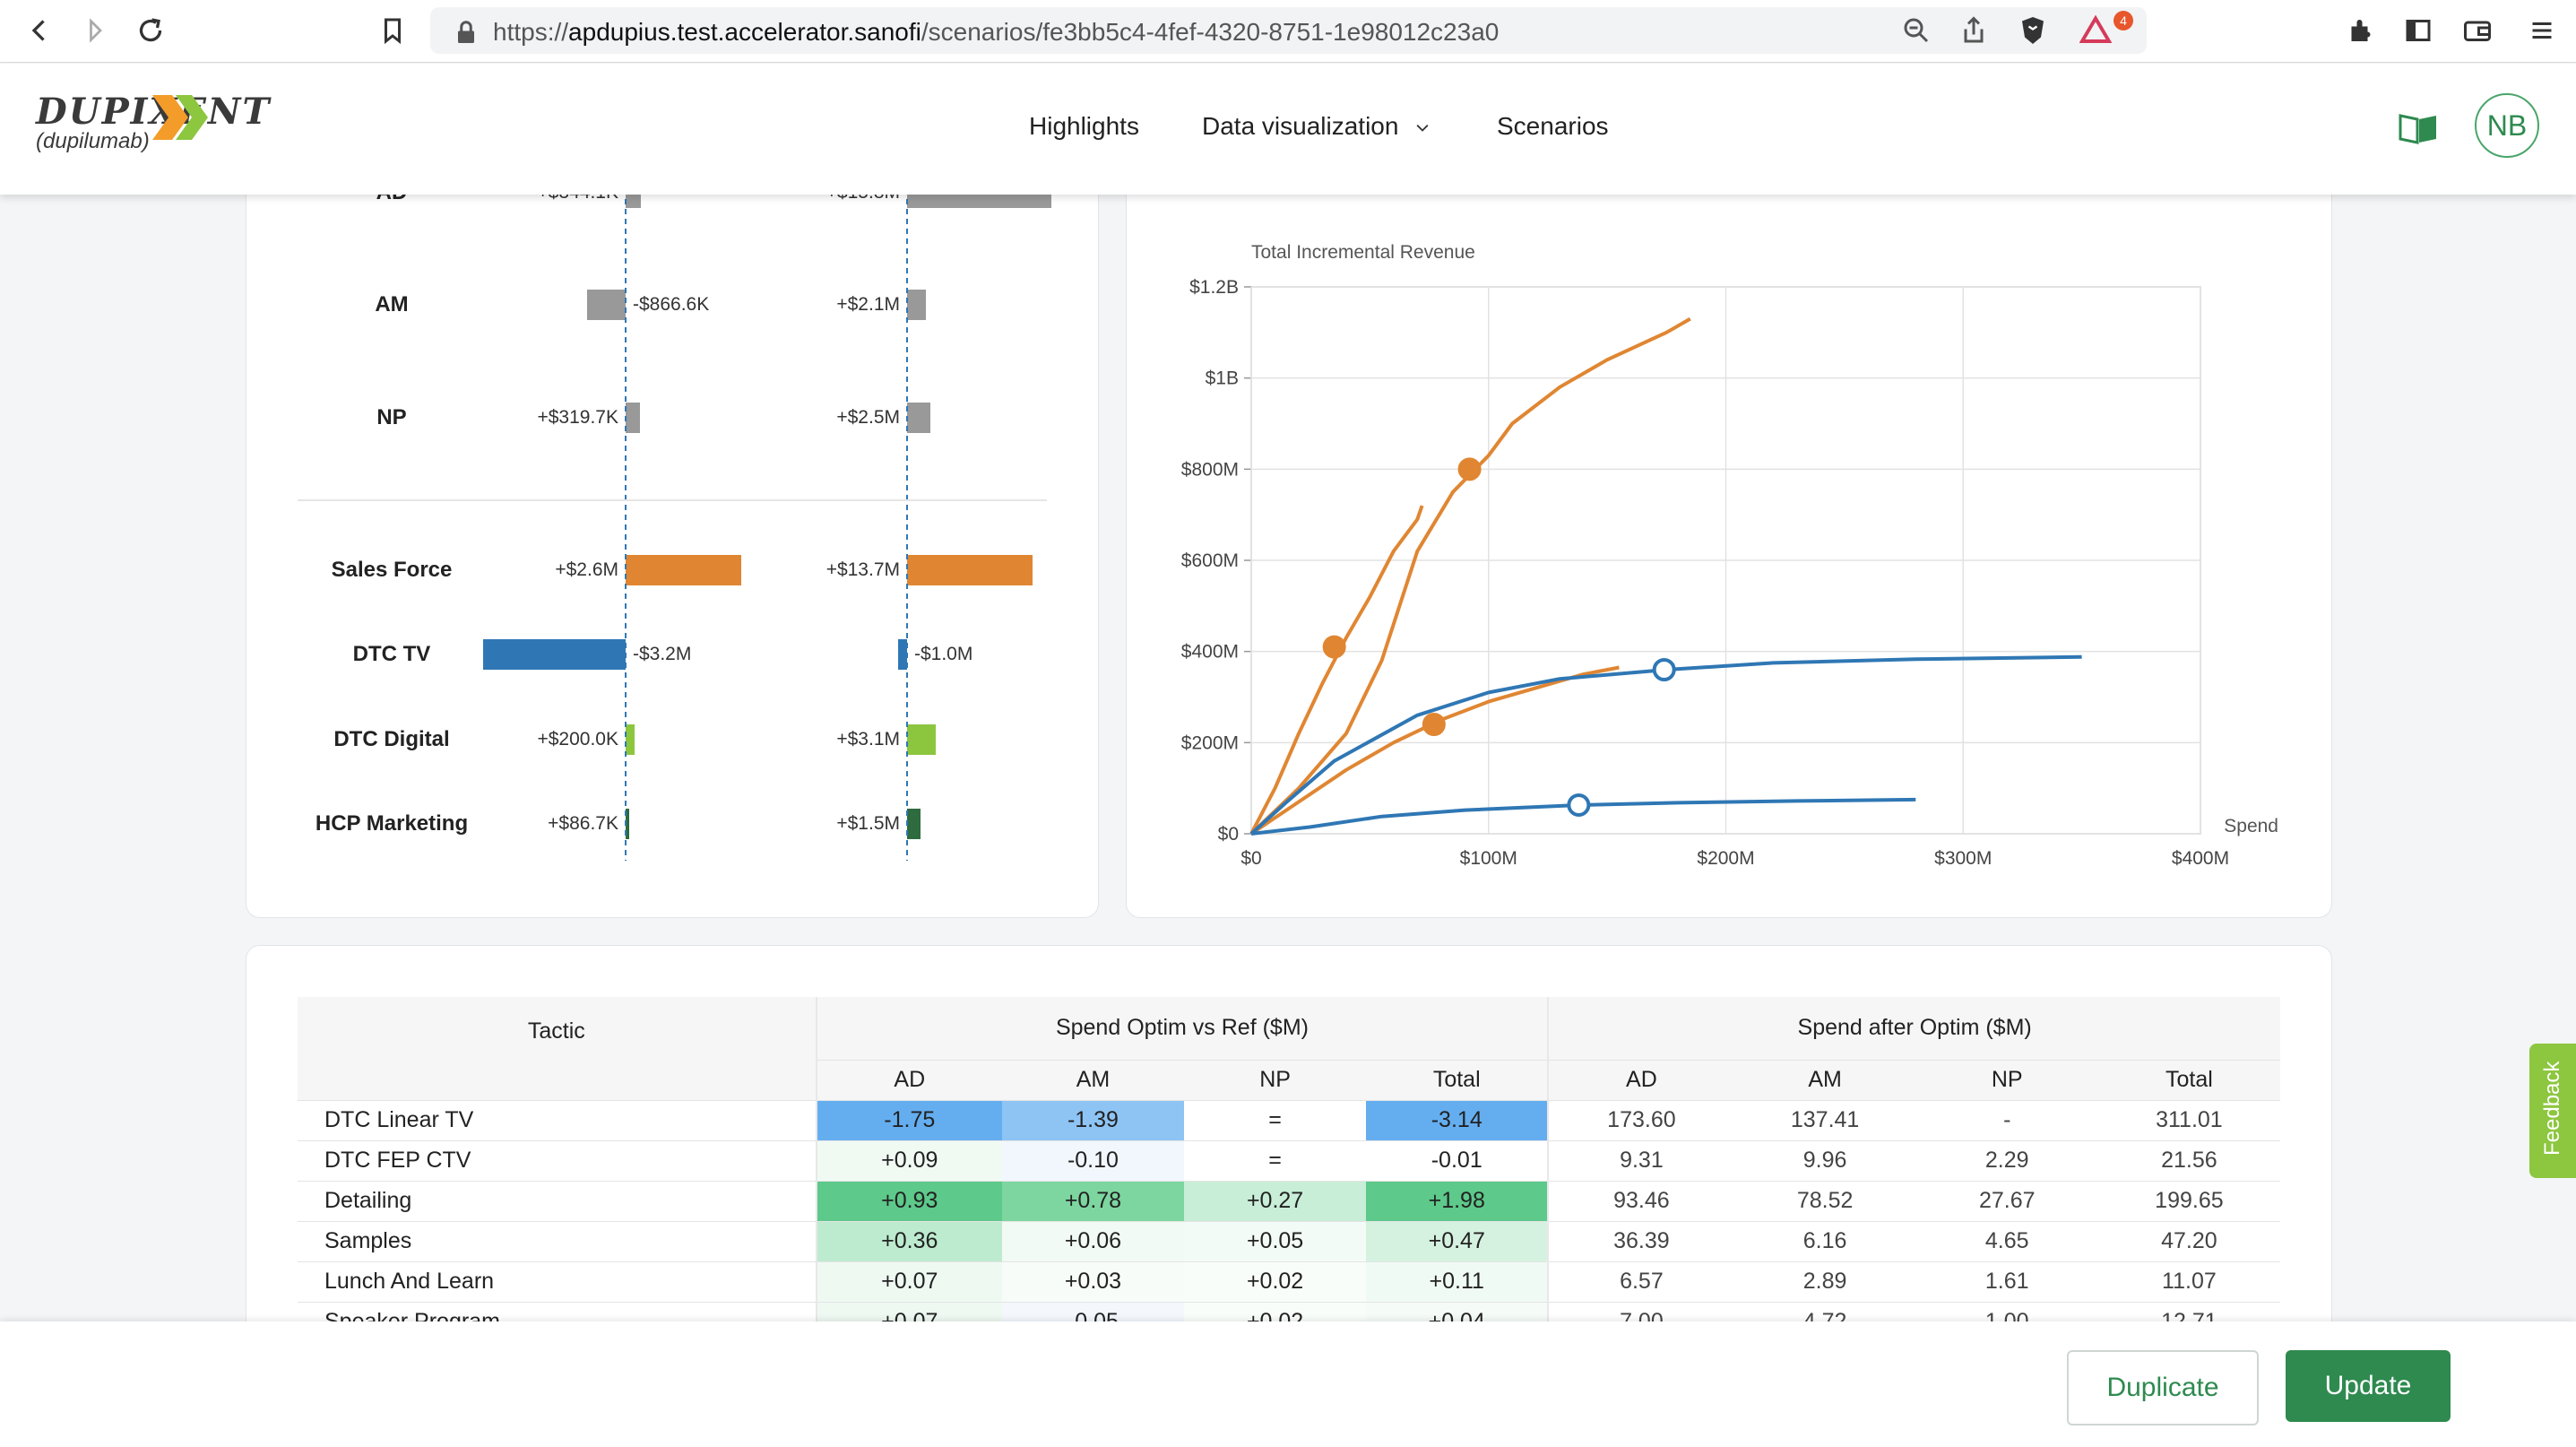 Image resolution: width=2576 pixels, height=1447 pixels. I want to click on nav-highlights: Highlights, so click(1084, 126).